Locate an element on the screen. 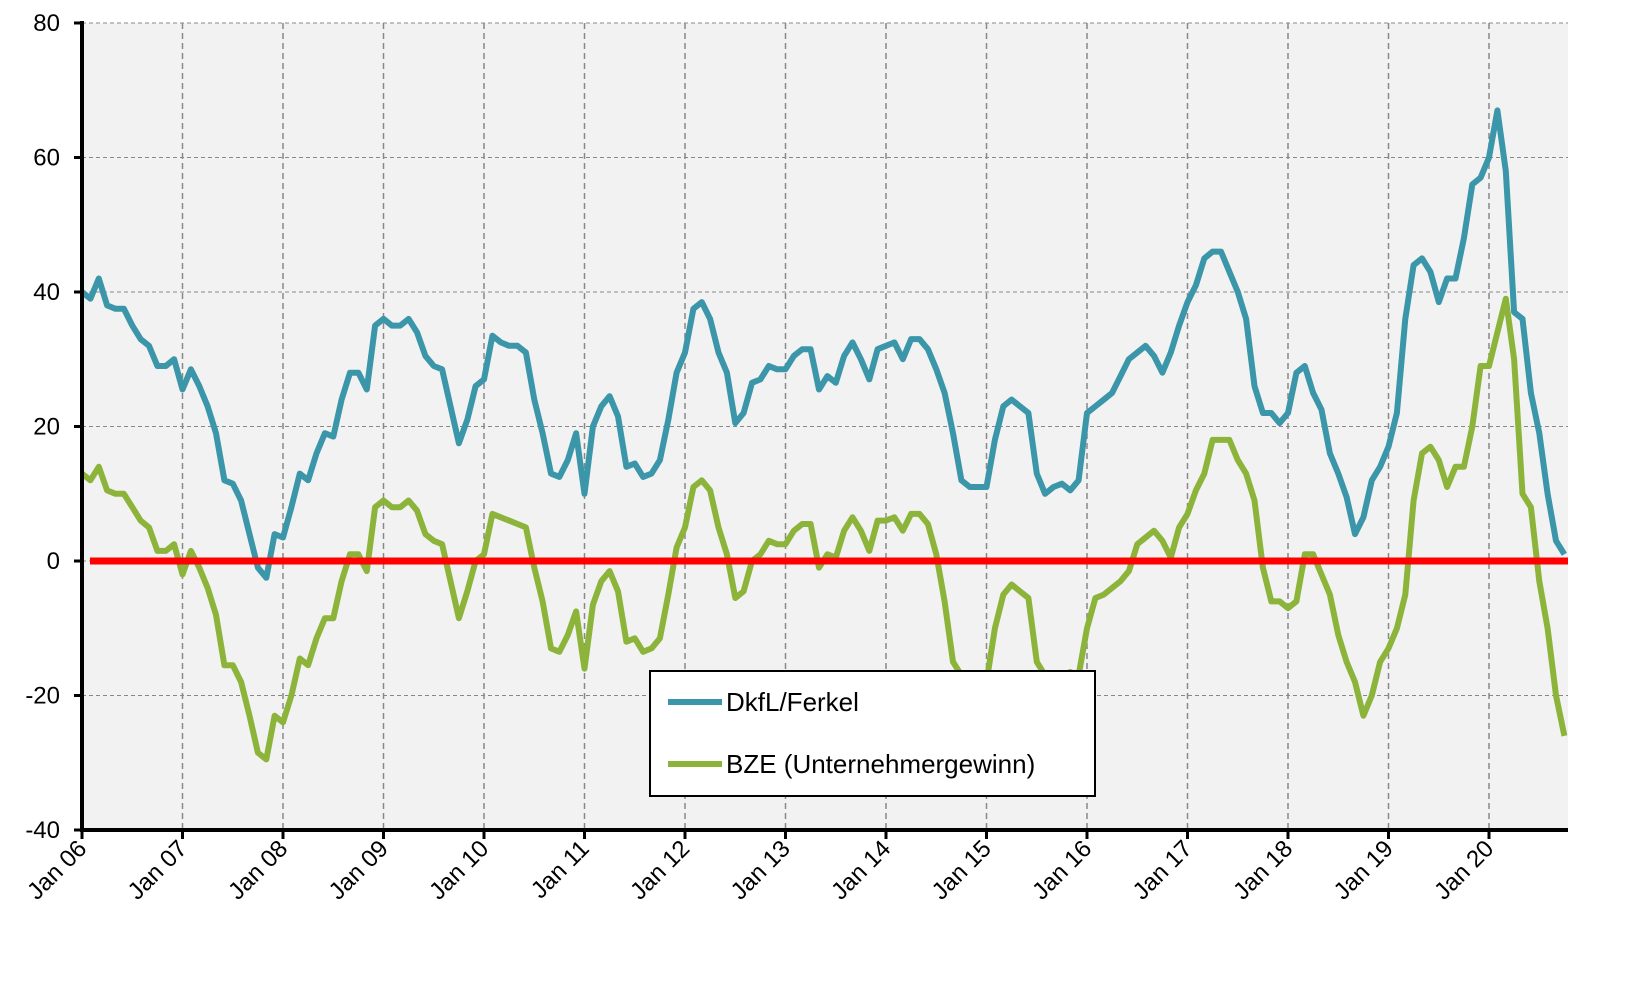 The width and height of the screenshot is (1648, 982). x-tick-label: Jan 17 is located at coordinates (1163, 870).